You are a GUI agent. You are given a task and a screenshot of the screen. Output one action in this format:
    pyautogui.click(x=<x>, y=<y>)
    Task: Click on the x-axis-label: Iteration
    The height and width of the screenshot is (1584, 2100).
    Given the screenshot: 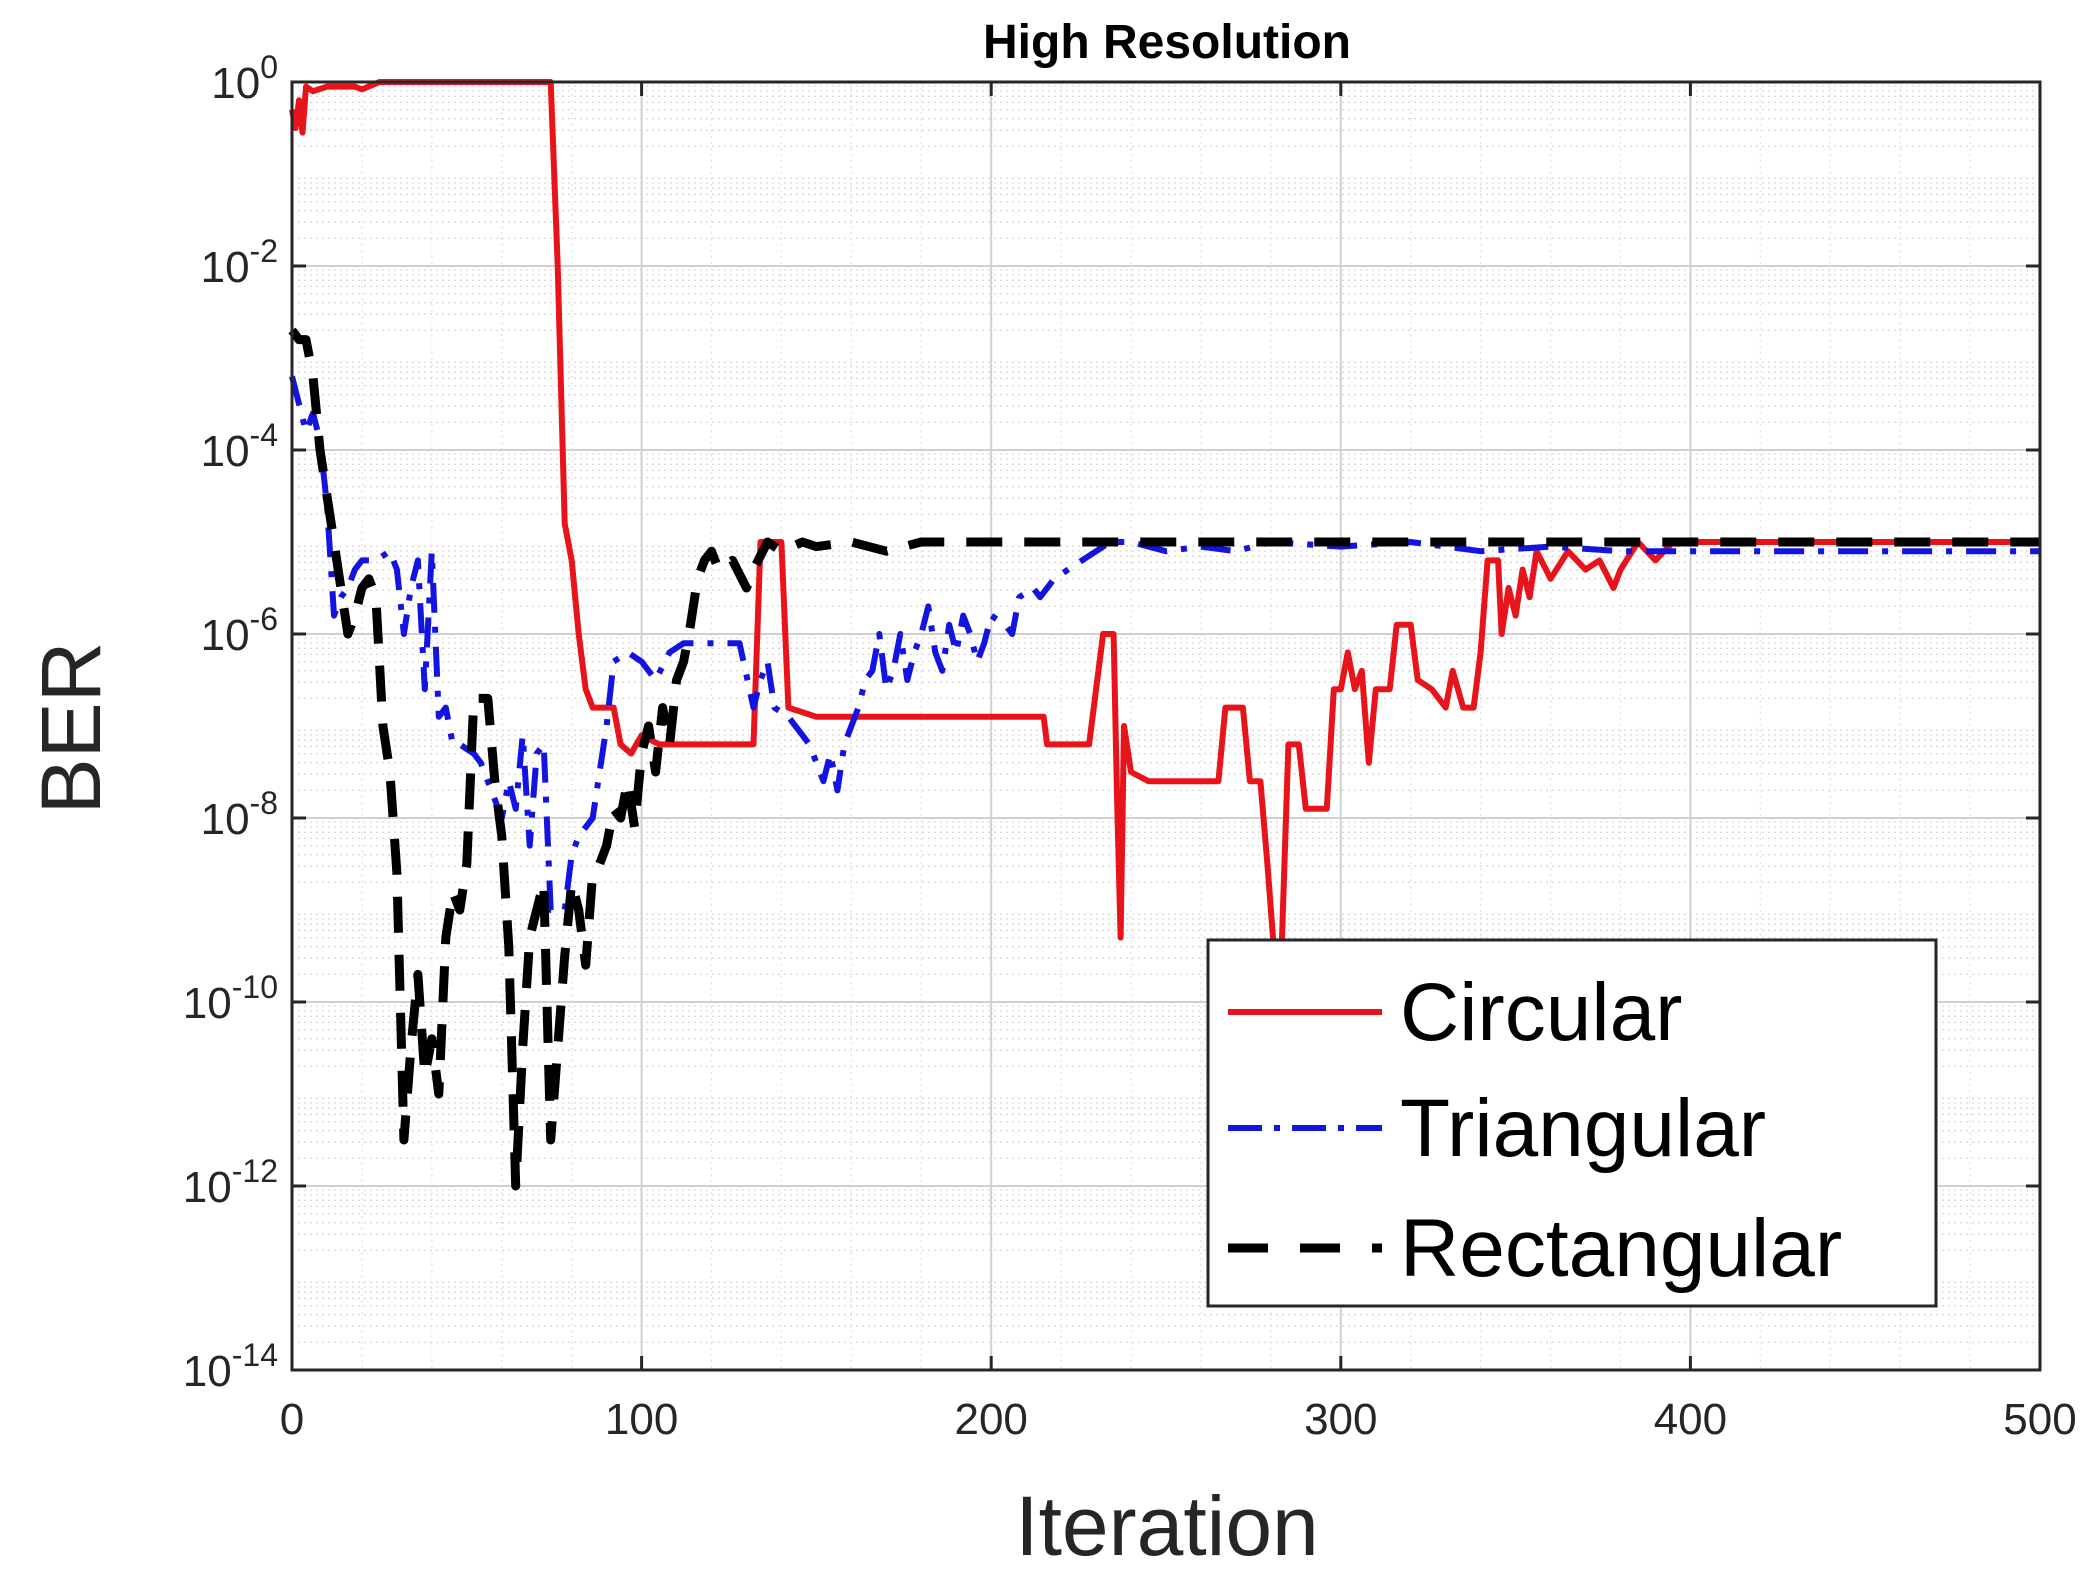 What is the action you would take?
    pyautogui.click(x=1167, y=1526)
    